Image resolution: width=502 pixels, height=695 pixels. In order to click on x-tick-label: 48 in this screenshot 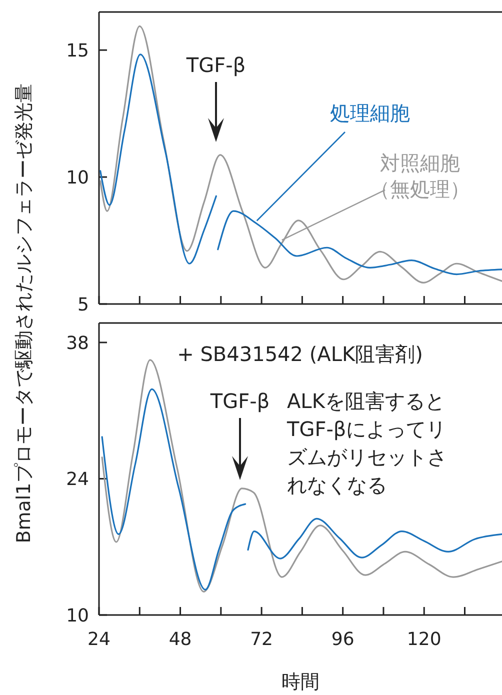, I will do `click(180, 639)`.